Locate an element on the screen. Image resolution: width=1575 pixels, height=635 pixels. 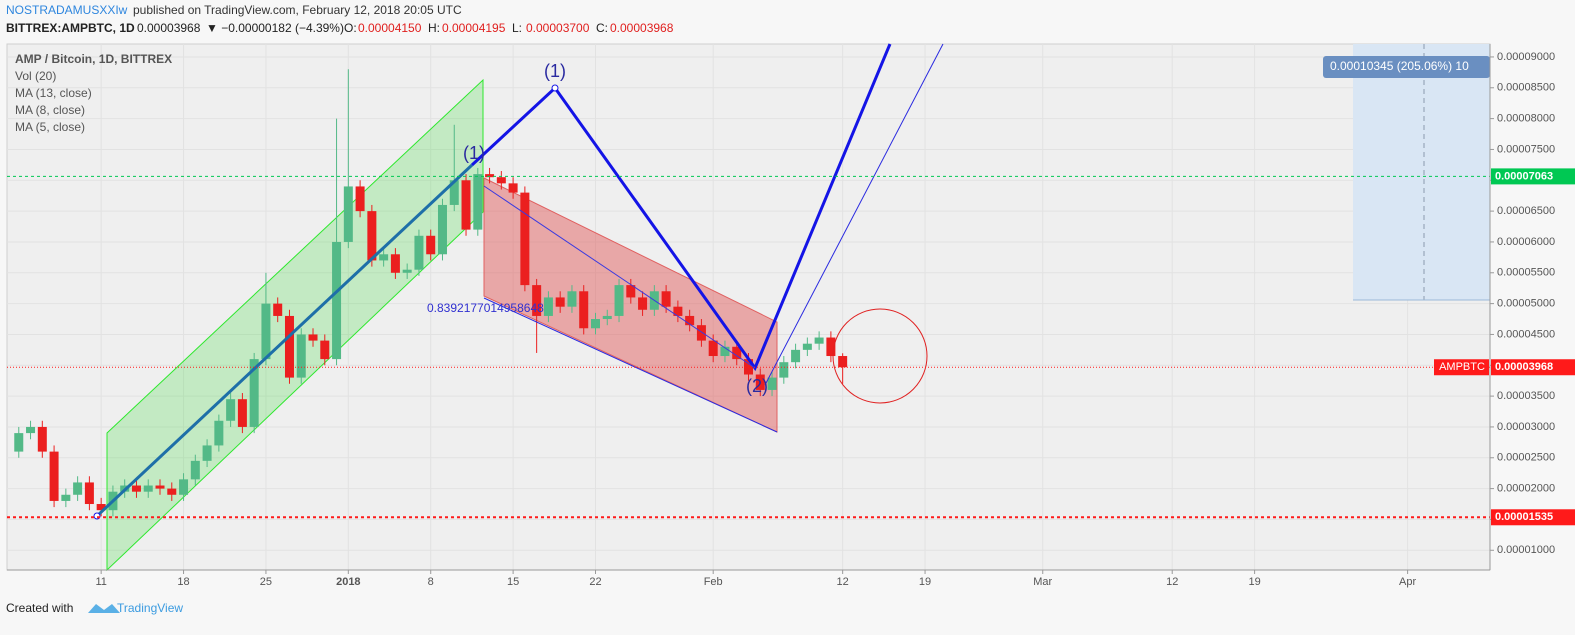
ohlc-label: C: is located at coordinates (602, 28).